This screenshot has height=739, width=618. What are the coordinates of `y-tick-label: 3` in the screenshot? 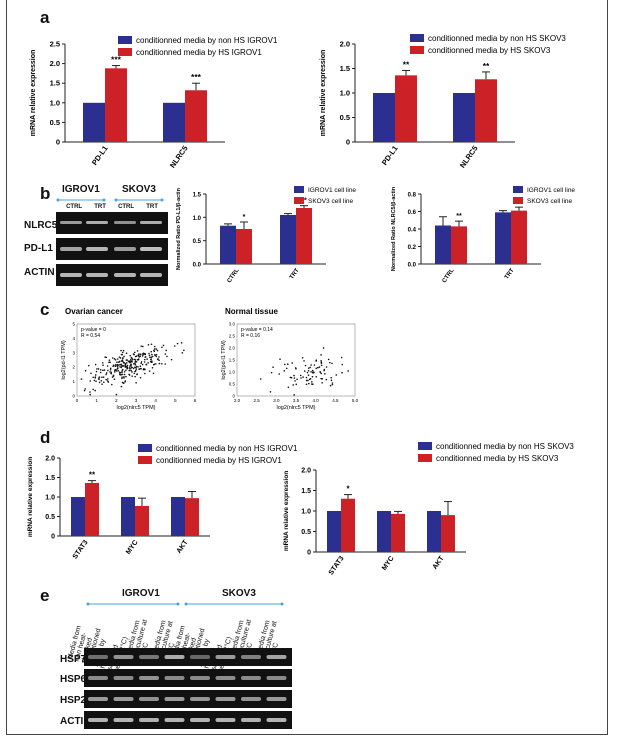 It's located at (73, 352).